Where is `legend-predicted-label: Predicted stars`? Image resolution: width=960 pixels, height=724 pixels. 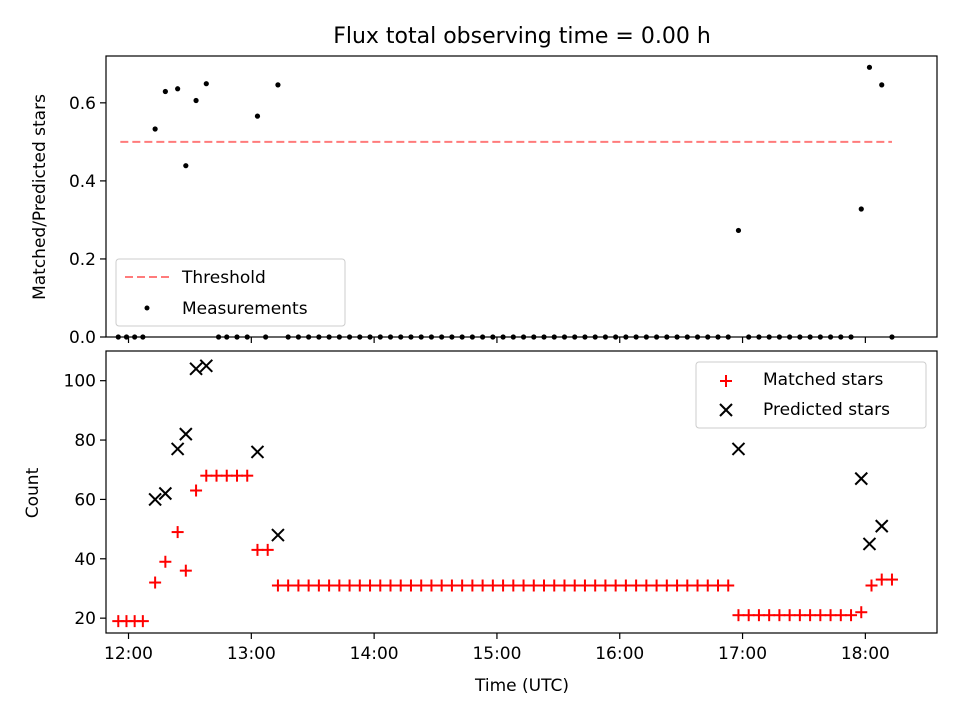 legend-predicted-label: Predicted stars is located at coordinates (826, 410).